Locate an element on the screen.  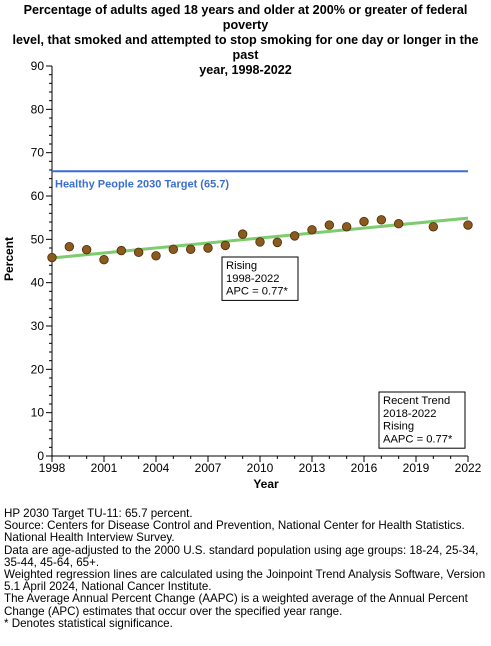
y-tick-label: 10 is located at coordinates (38, 413).